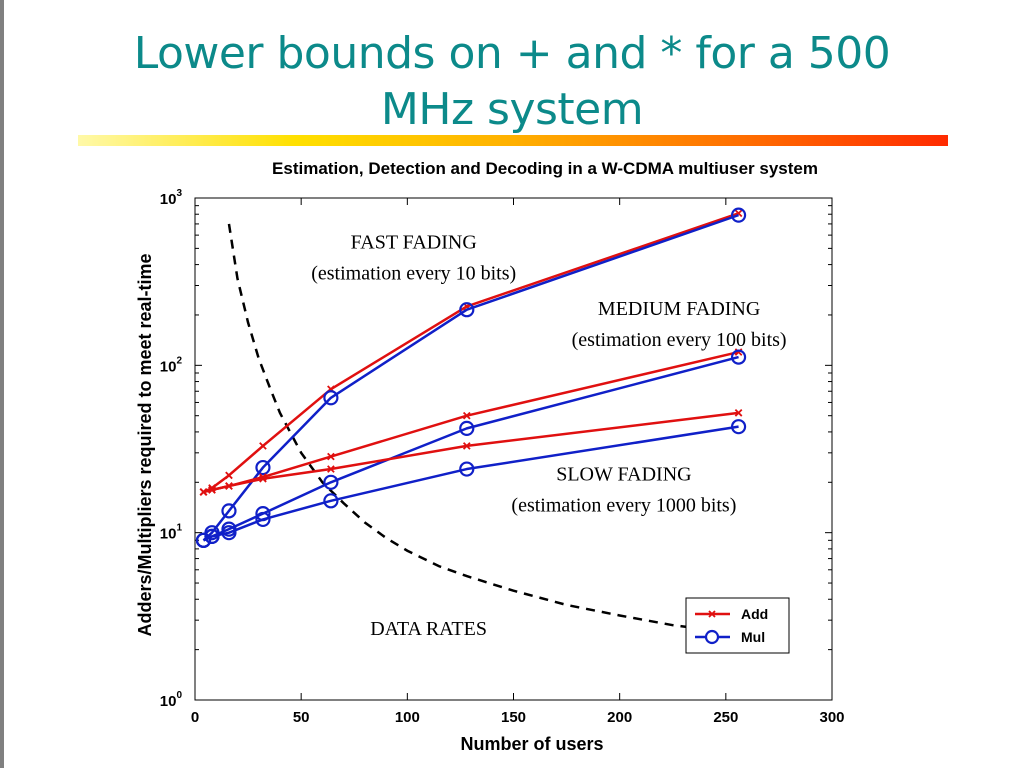 Image resolution: width=1024 pixels, height=768 pixels. Describe the element at coordinates (414, 242) in the screenshot. I see `annotation-fast-title: FAST FADING` at that location.